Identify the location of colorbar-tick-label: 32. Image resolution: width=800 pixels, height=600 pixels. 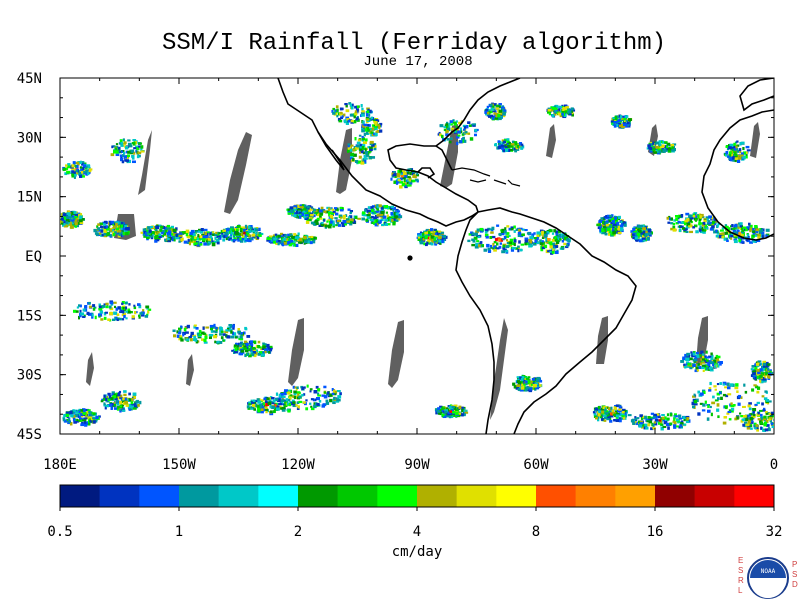
(774, 532).